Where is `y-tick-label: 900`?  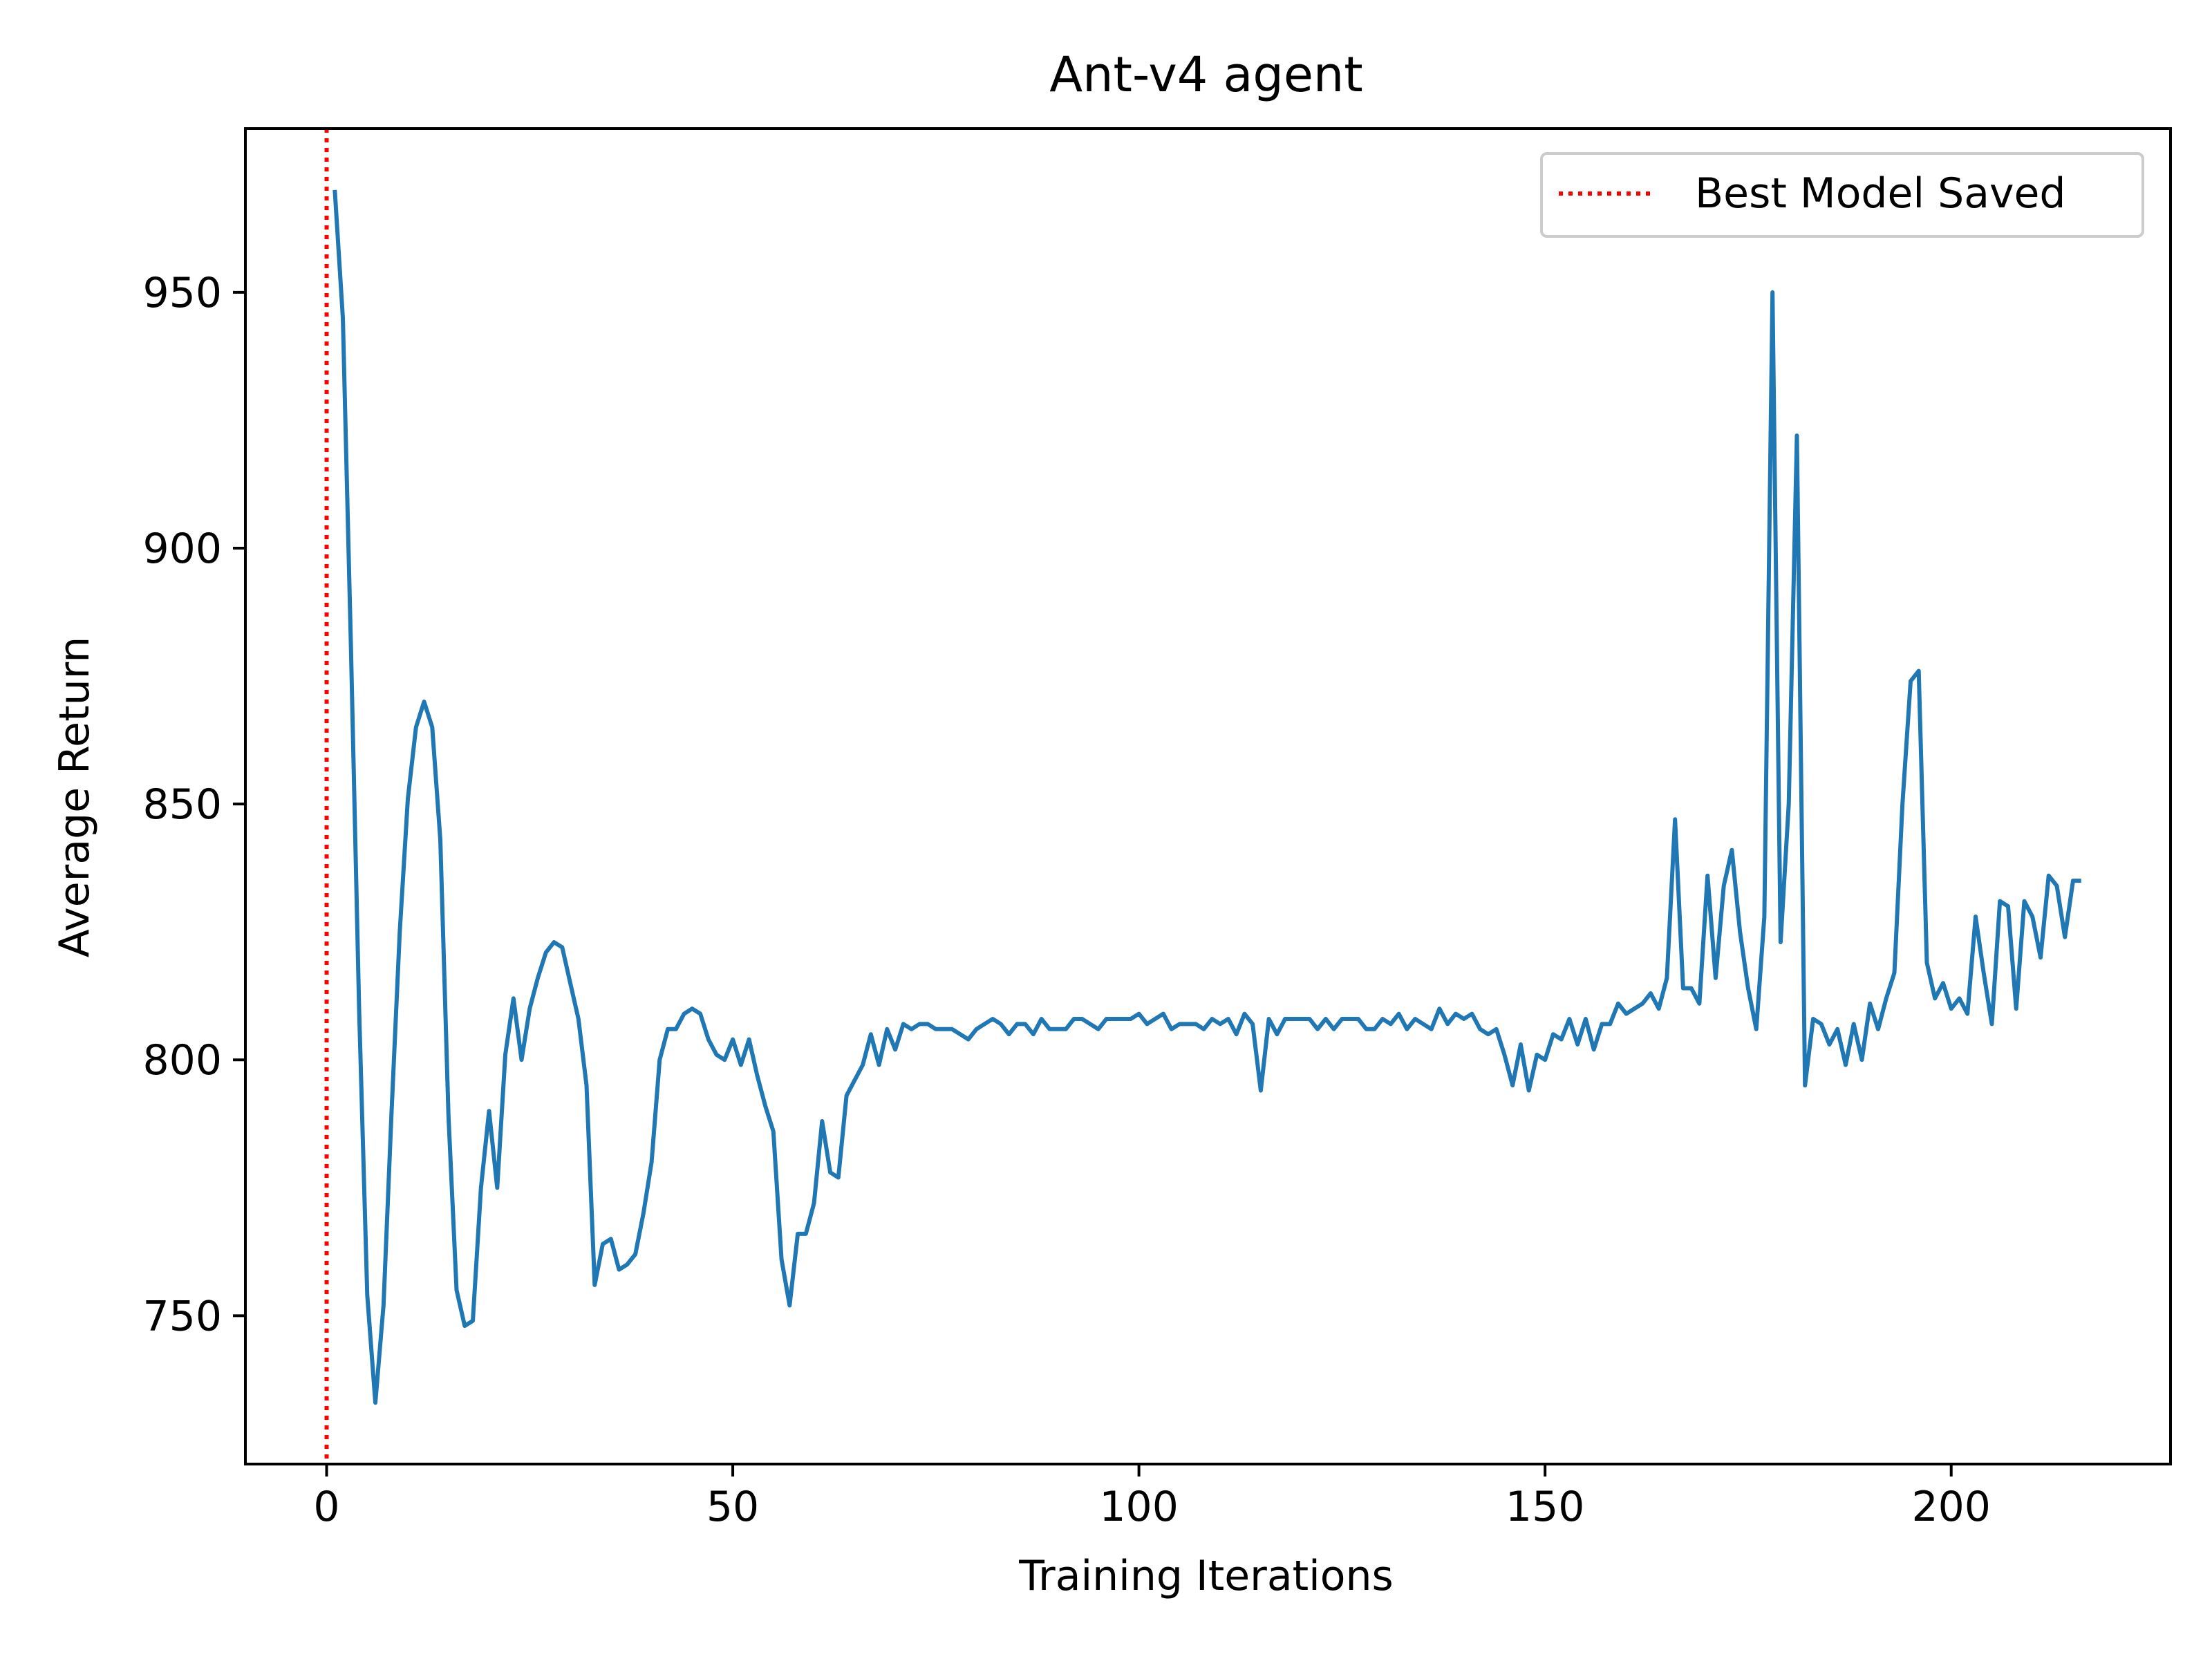
y-tick-label: 900 is located at coordinates (182, 549).